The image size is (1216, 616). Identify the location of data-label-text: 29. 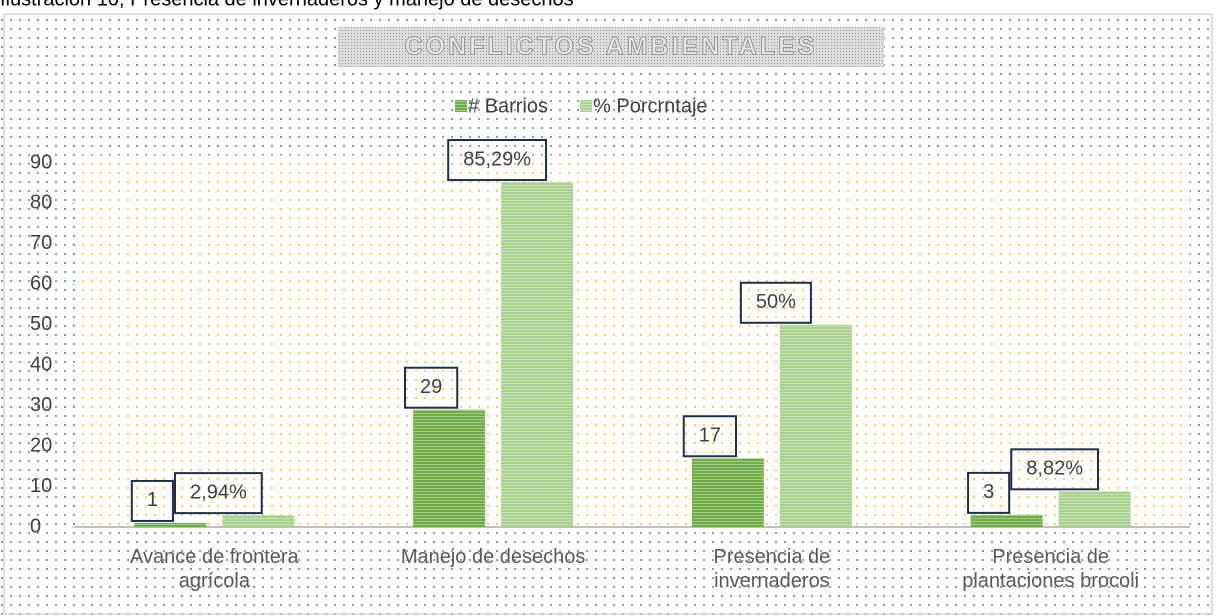
(431, 387).